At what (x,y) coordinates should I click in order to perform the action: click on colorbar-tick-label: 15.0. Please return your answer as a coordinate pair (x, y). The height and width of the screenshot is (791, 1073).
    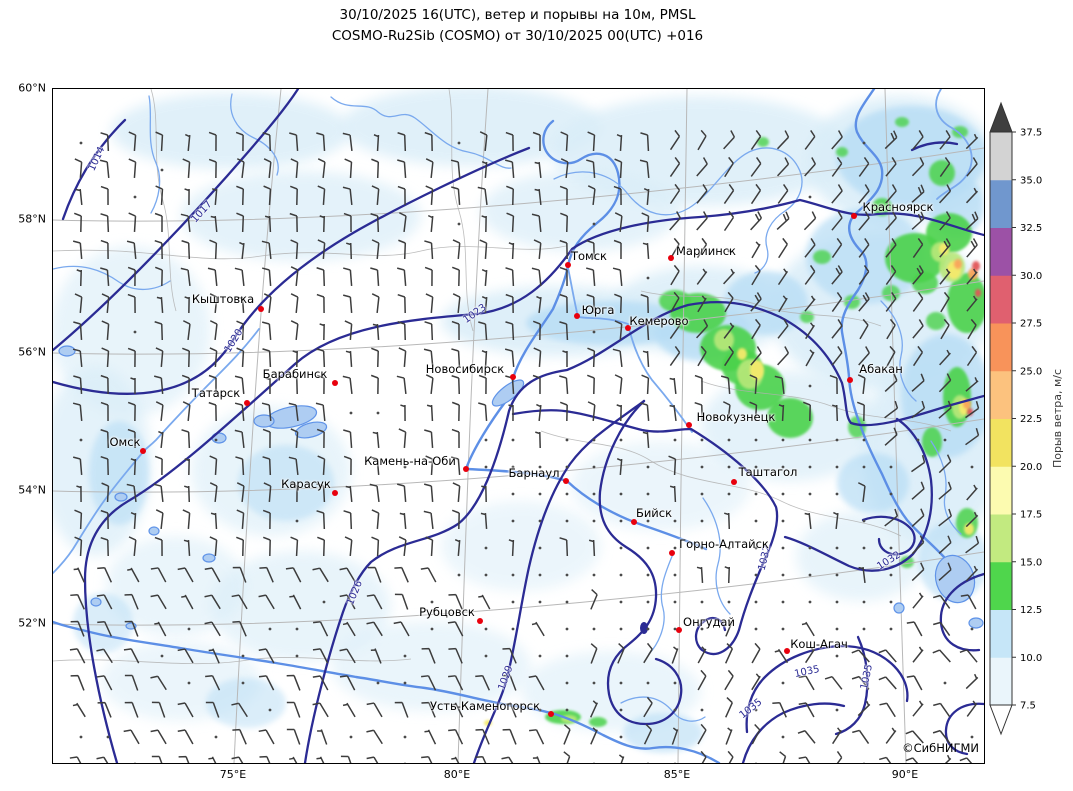
    Looking at the image, I should click on (1031, 562).